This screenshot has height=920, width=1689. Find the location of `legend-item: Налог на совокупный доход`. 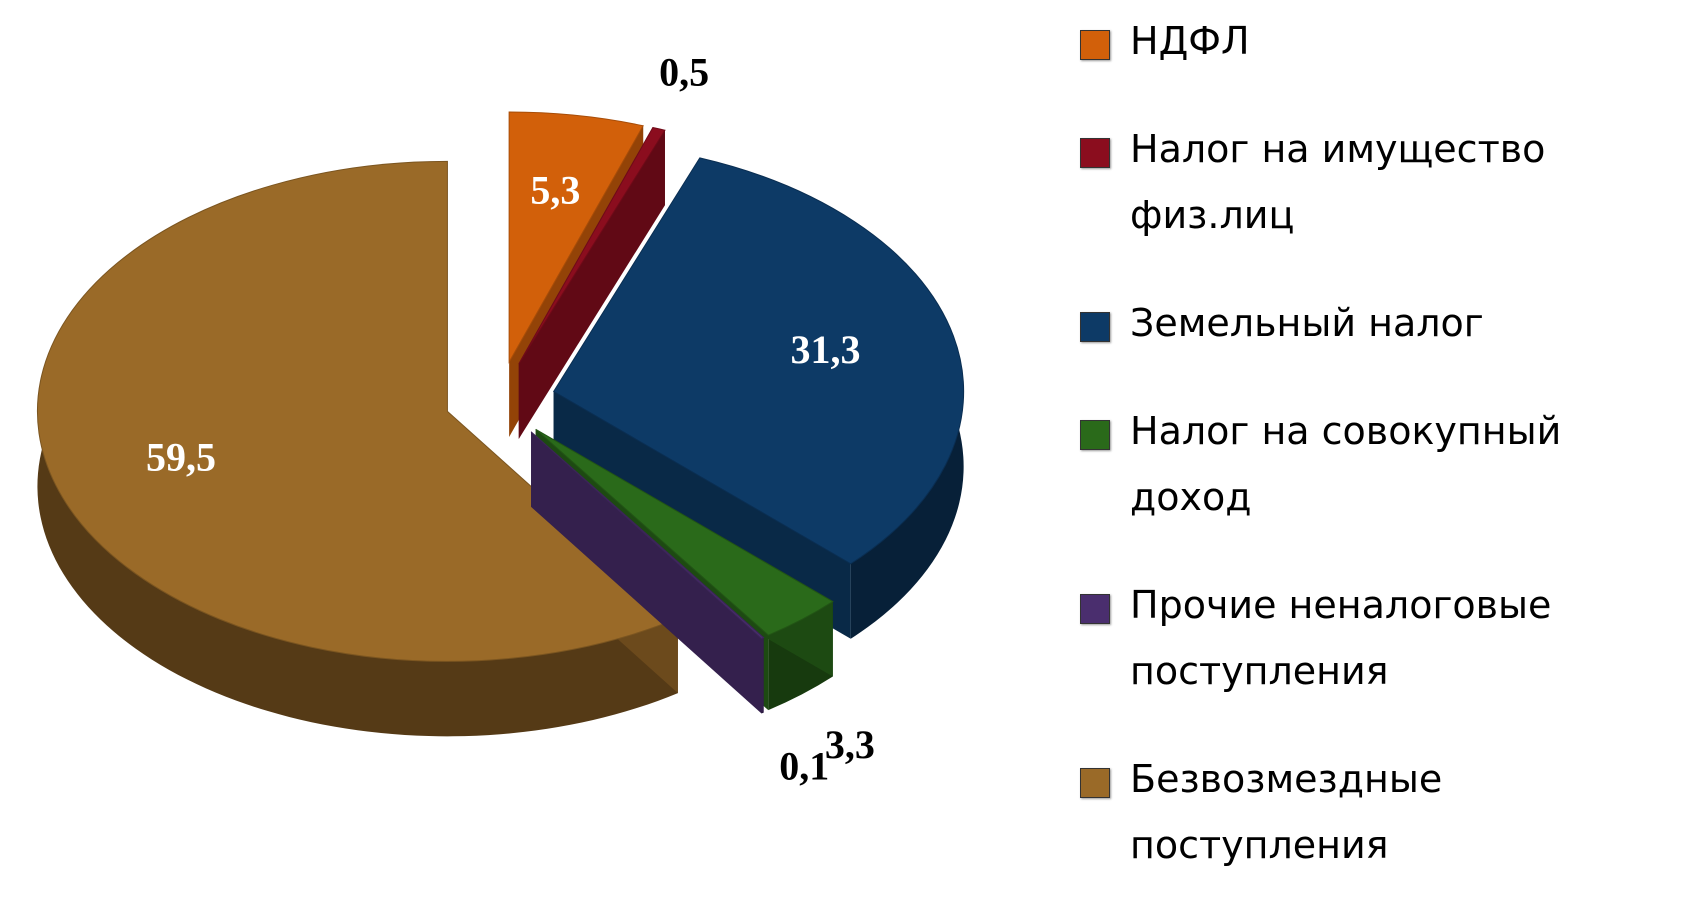

legend-item: Налог на совокупный доход is located at coordinates (1340, 464).